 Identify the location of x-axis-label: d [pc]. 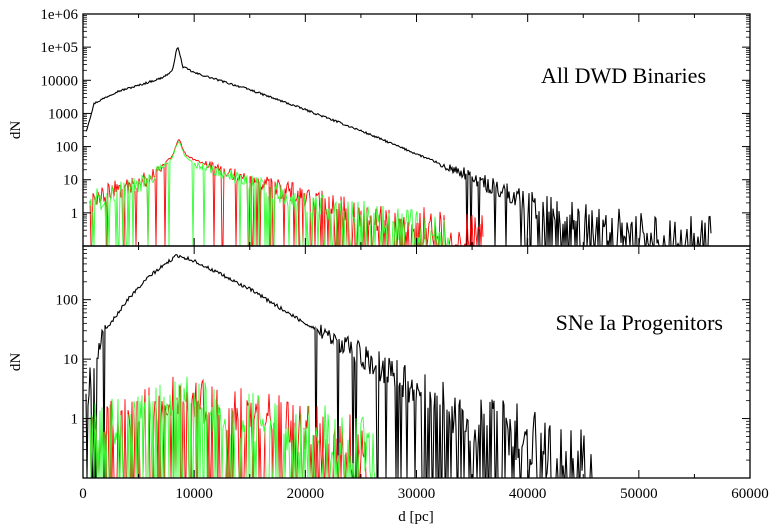
(415, 517).